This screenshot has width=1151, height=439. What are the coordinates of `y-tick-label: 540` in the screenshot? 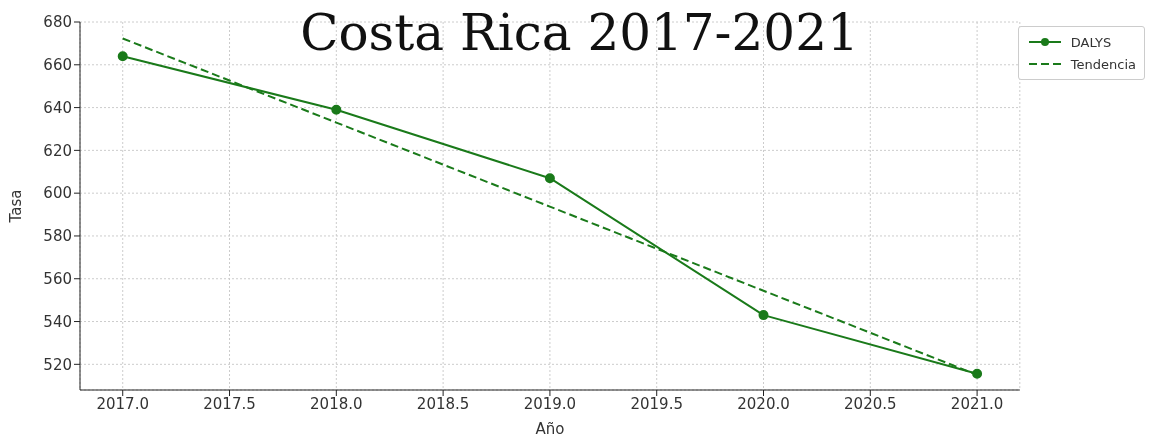 It's located at (57, 321).